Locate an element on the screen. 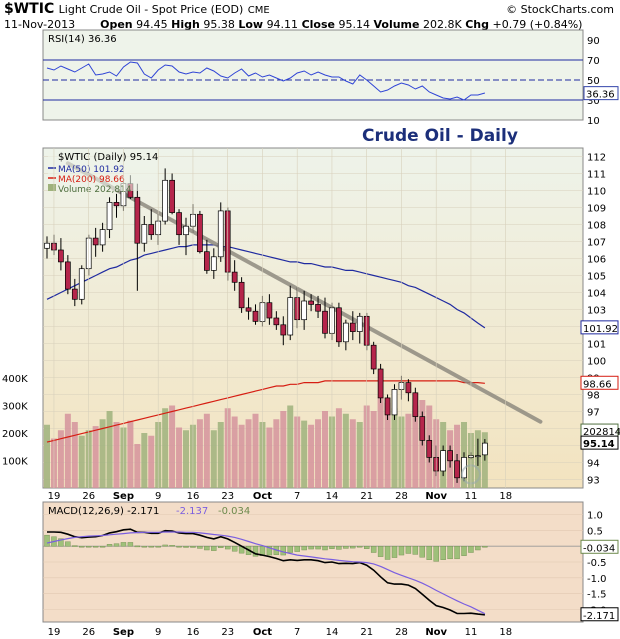 Image resolution: width=620 pixels, height=639 pixels. price-tick-label: 106 is located at coordinates (596, 260).